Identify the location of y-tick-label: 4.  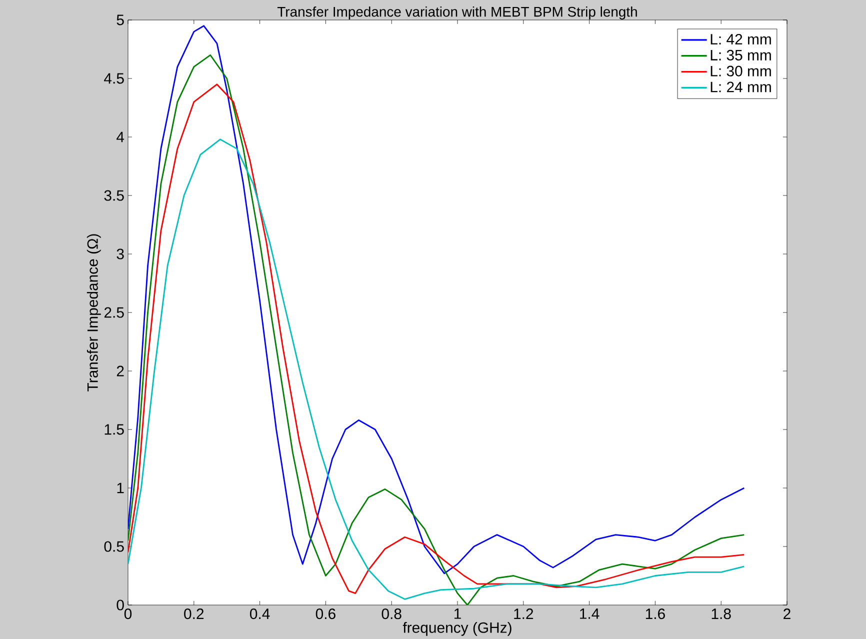
(120, 137).